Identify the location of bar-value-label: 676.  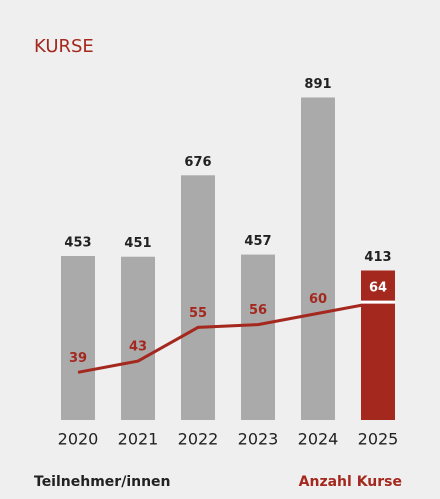
(197, 162).